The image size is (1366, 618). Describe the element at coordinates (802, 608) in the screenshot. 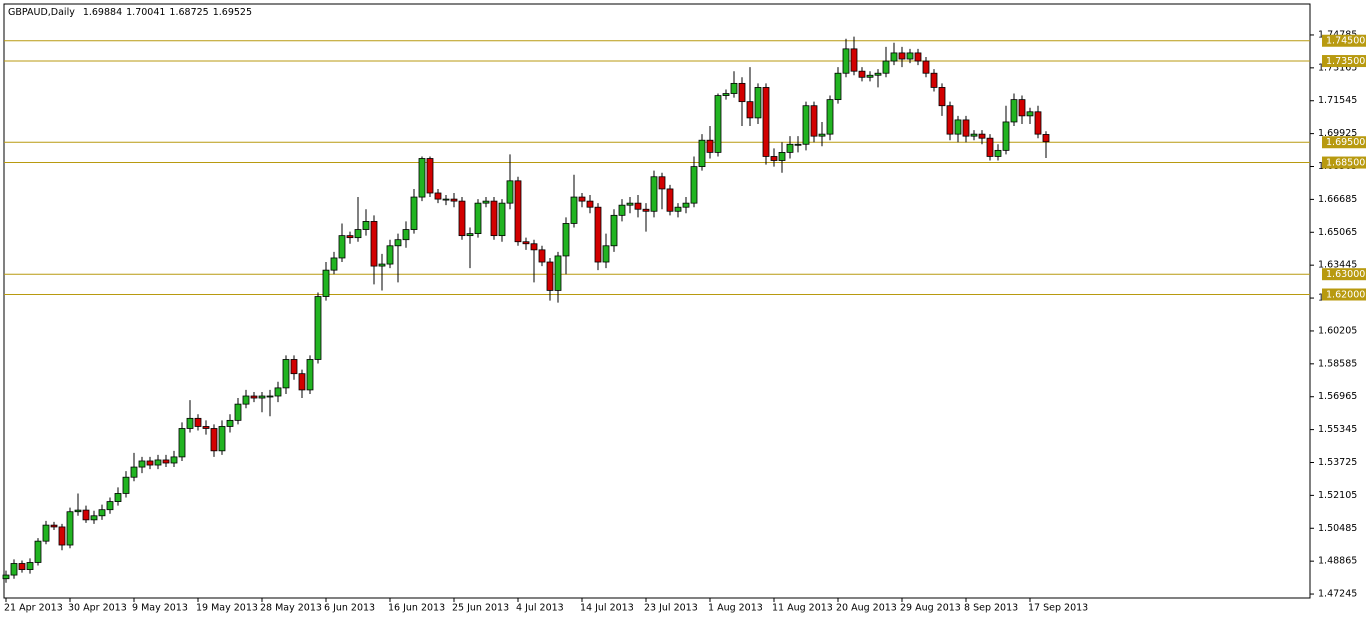

I see `x-tick-label: 11 Aug 2013` at that location.